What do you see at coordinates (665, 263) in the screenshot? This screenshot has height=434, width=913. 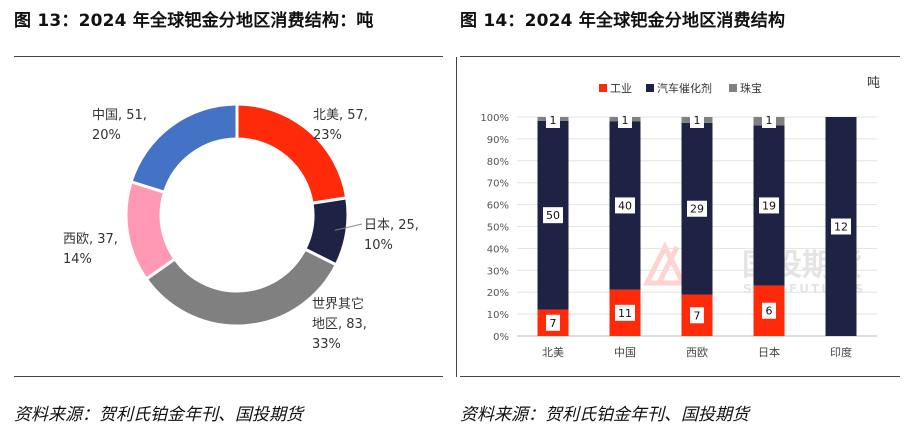 I see `watermark-logo-icon` at bounding box center [665, 263].